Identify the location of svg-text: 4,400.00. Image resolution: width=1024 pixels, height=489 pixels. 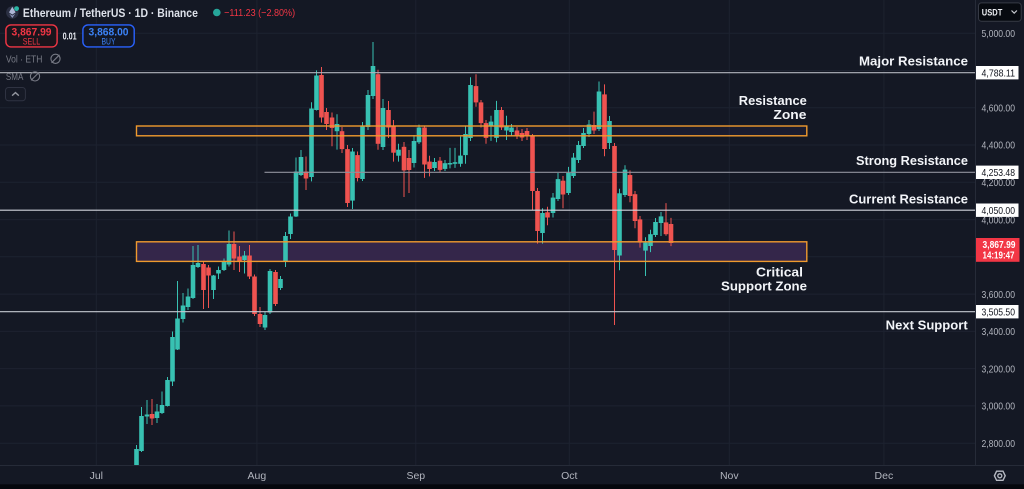
(999, 146).